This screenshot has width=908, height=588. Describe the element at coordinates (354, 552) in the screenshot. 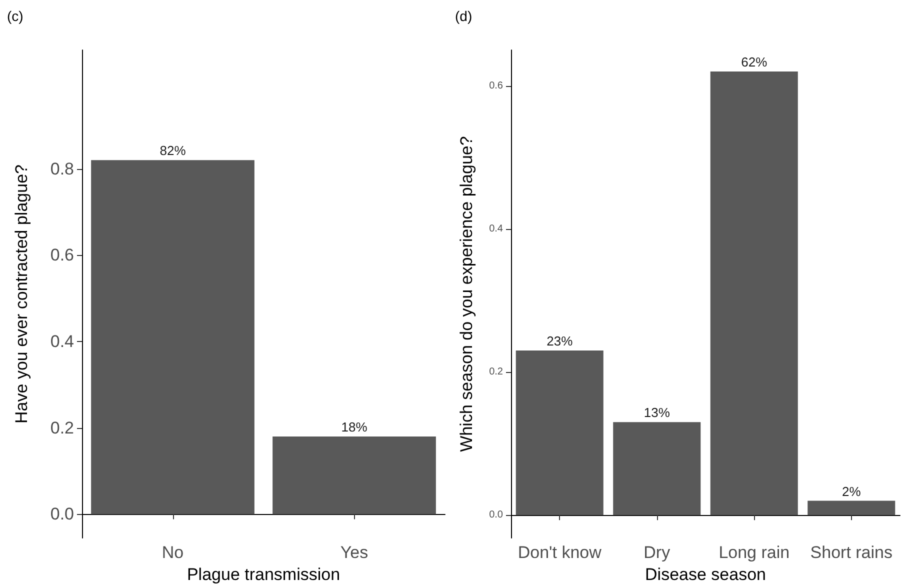

I see `x-tick-label: Yes` at that location.